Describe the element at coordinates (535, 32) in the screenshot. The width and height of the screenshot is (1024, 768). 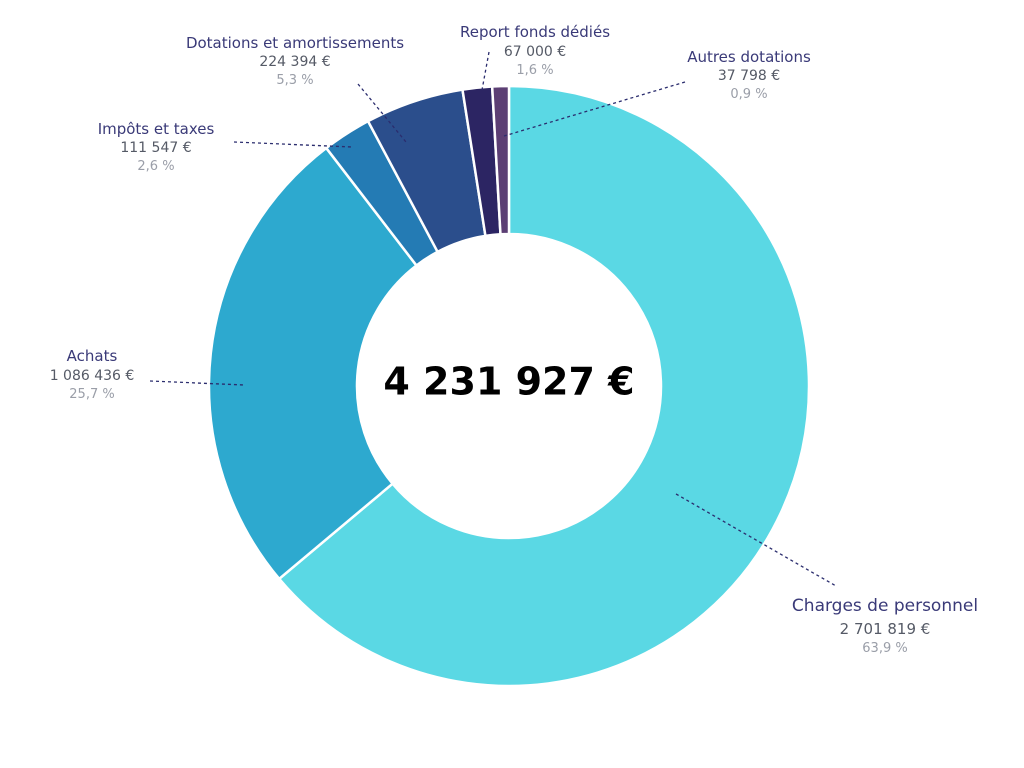
I see `slice-name-label: Report fonds dédiés` at that location.